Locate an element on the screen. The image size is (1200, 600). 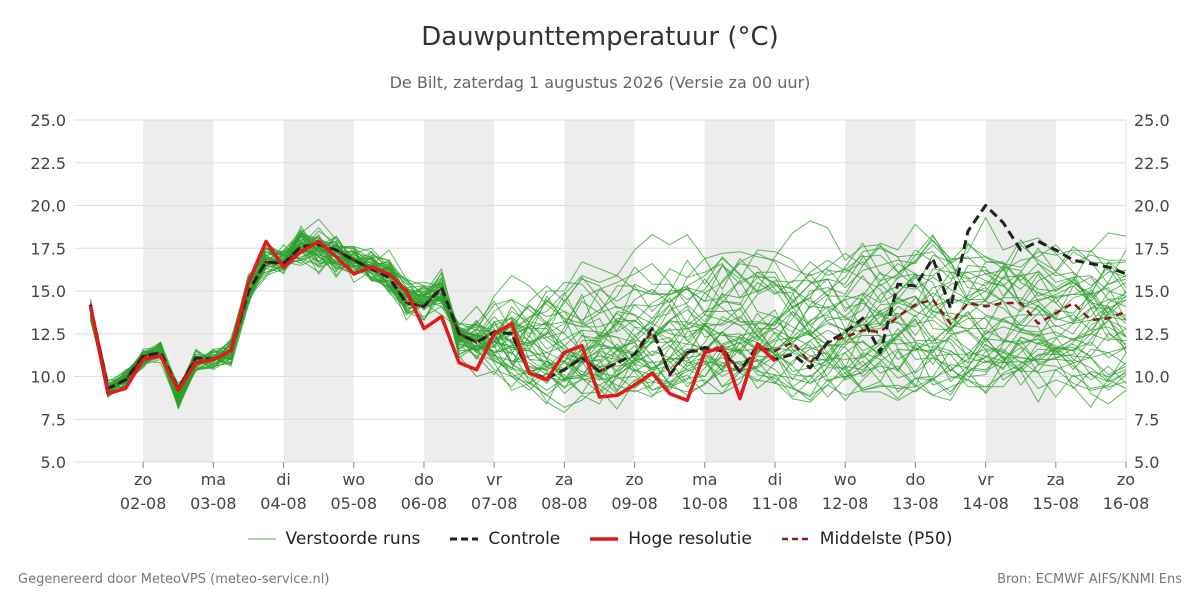
x-tick-date: 10-08 is located at coordinates (705, 503).